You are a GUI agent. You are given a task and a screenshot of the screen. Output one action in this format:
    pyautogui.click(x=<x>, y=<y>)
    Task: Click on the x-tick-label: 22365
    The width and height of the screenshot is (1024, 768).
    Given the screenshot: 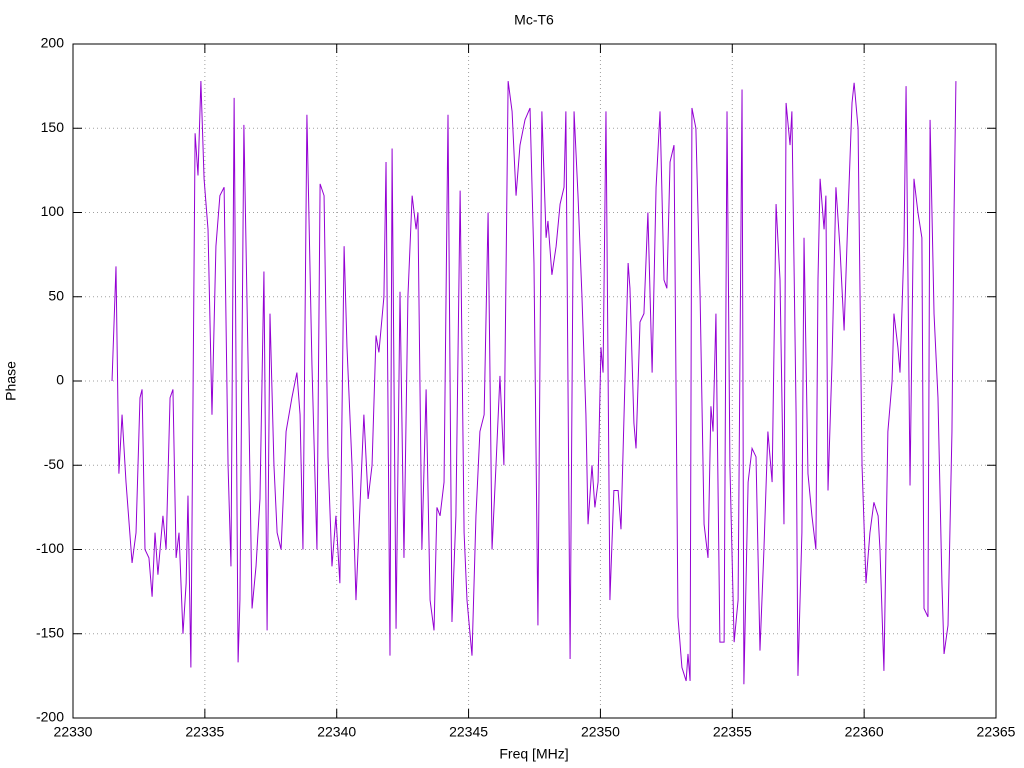 What is the action you would take?
    pyautogui.click(x=996, y=732)
    